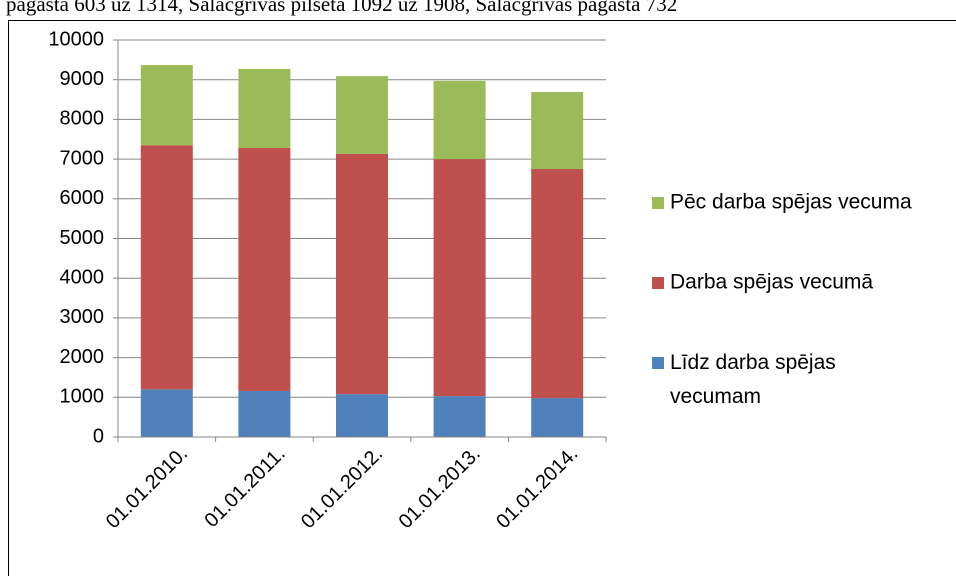 This screenshot has height=576, width=956. Describe the element at coordinates (82, 238) in the screenshot. I see `y-tick-label: 5000` at that location.